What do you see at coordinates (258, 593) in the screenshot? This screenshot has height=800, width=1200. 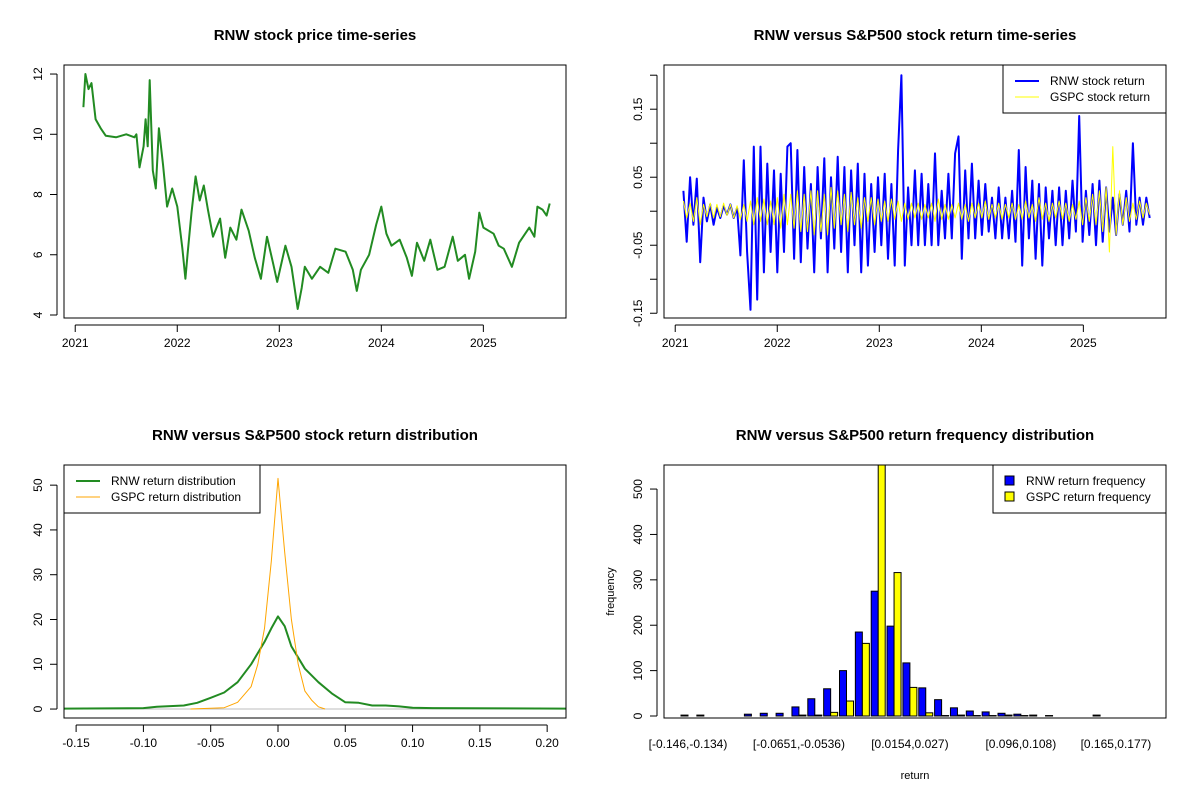 I see `series-line-gspc-return-distribution` at bounding box center [258, 593].